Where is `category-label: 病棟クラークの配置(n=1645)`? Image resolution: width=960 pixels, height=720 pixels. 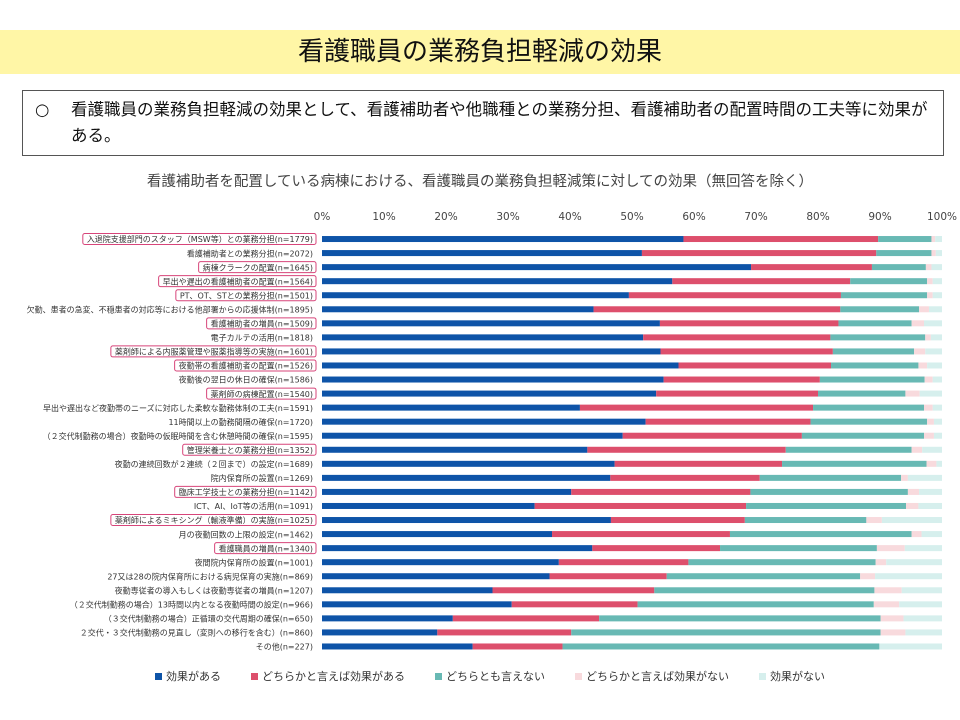 category-label: 病棟クラークの配置(n=1645) is located at coordinates (258, 267).